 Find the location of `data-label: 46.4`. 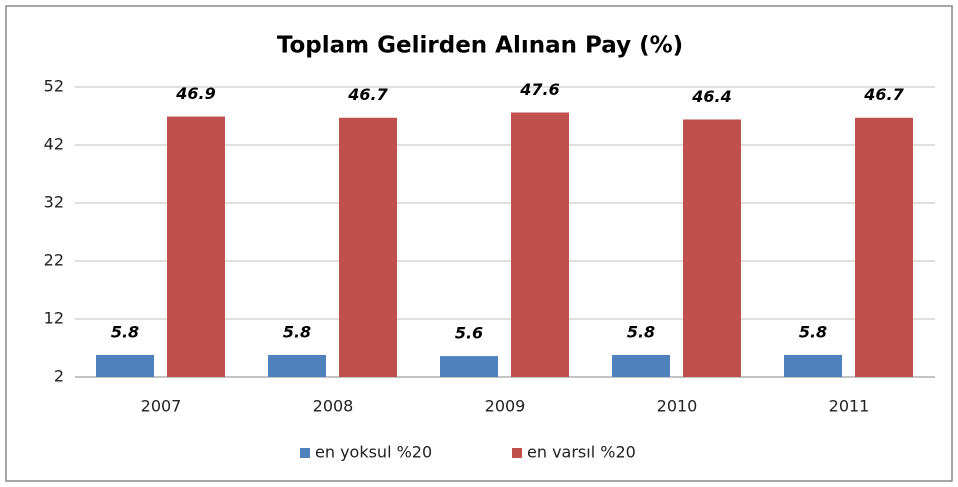

data-label: 46.4 is located at coordinates (711, 96).